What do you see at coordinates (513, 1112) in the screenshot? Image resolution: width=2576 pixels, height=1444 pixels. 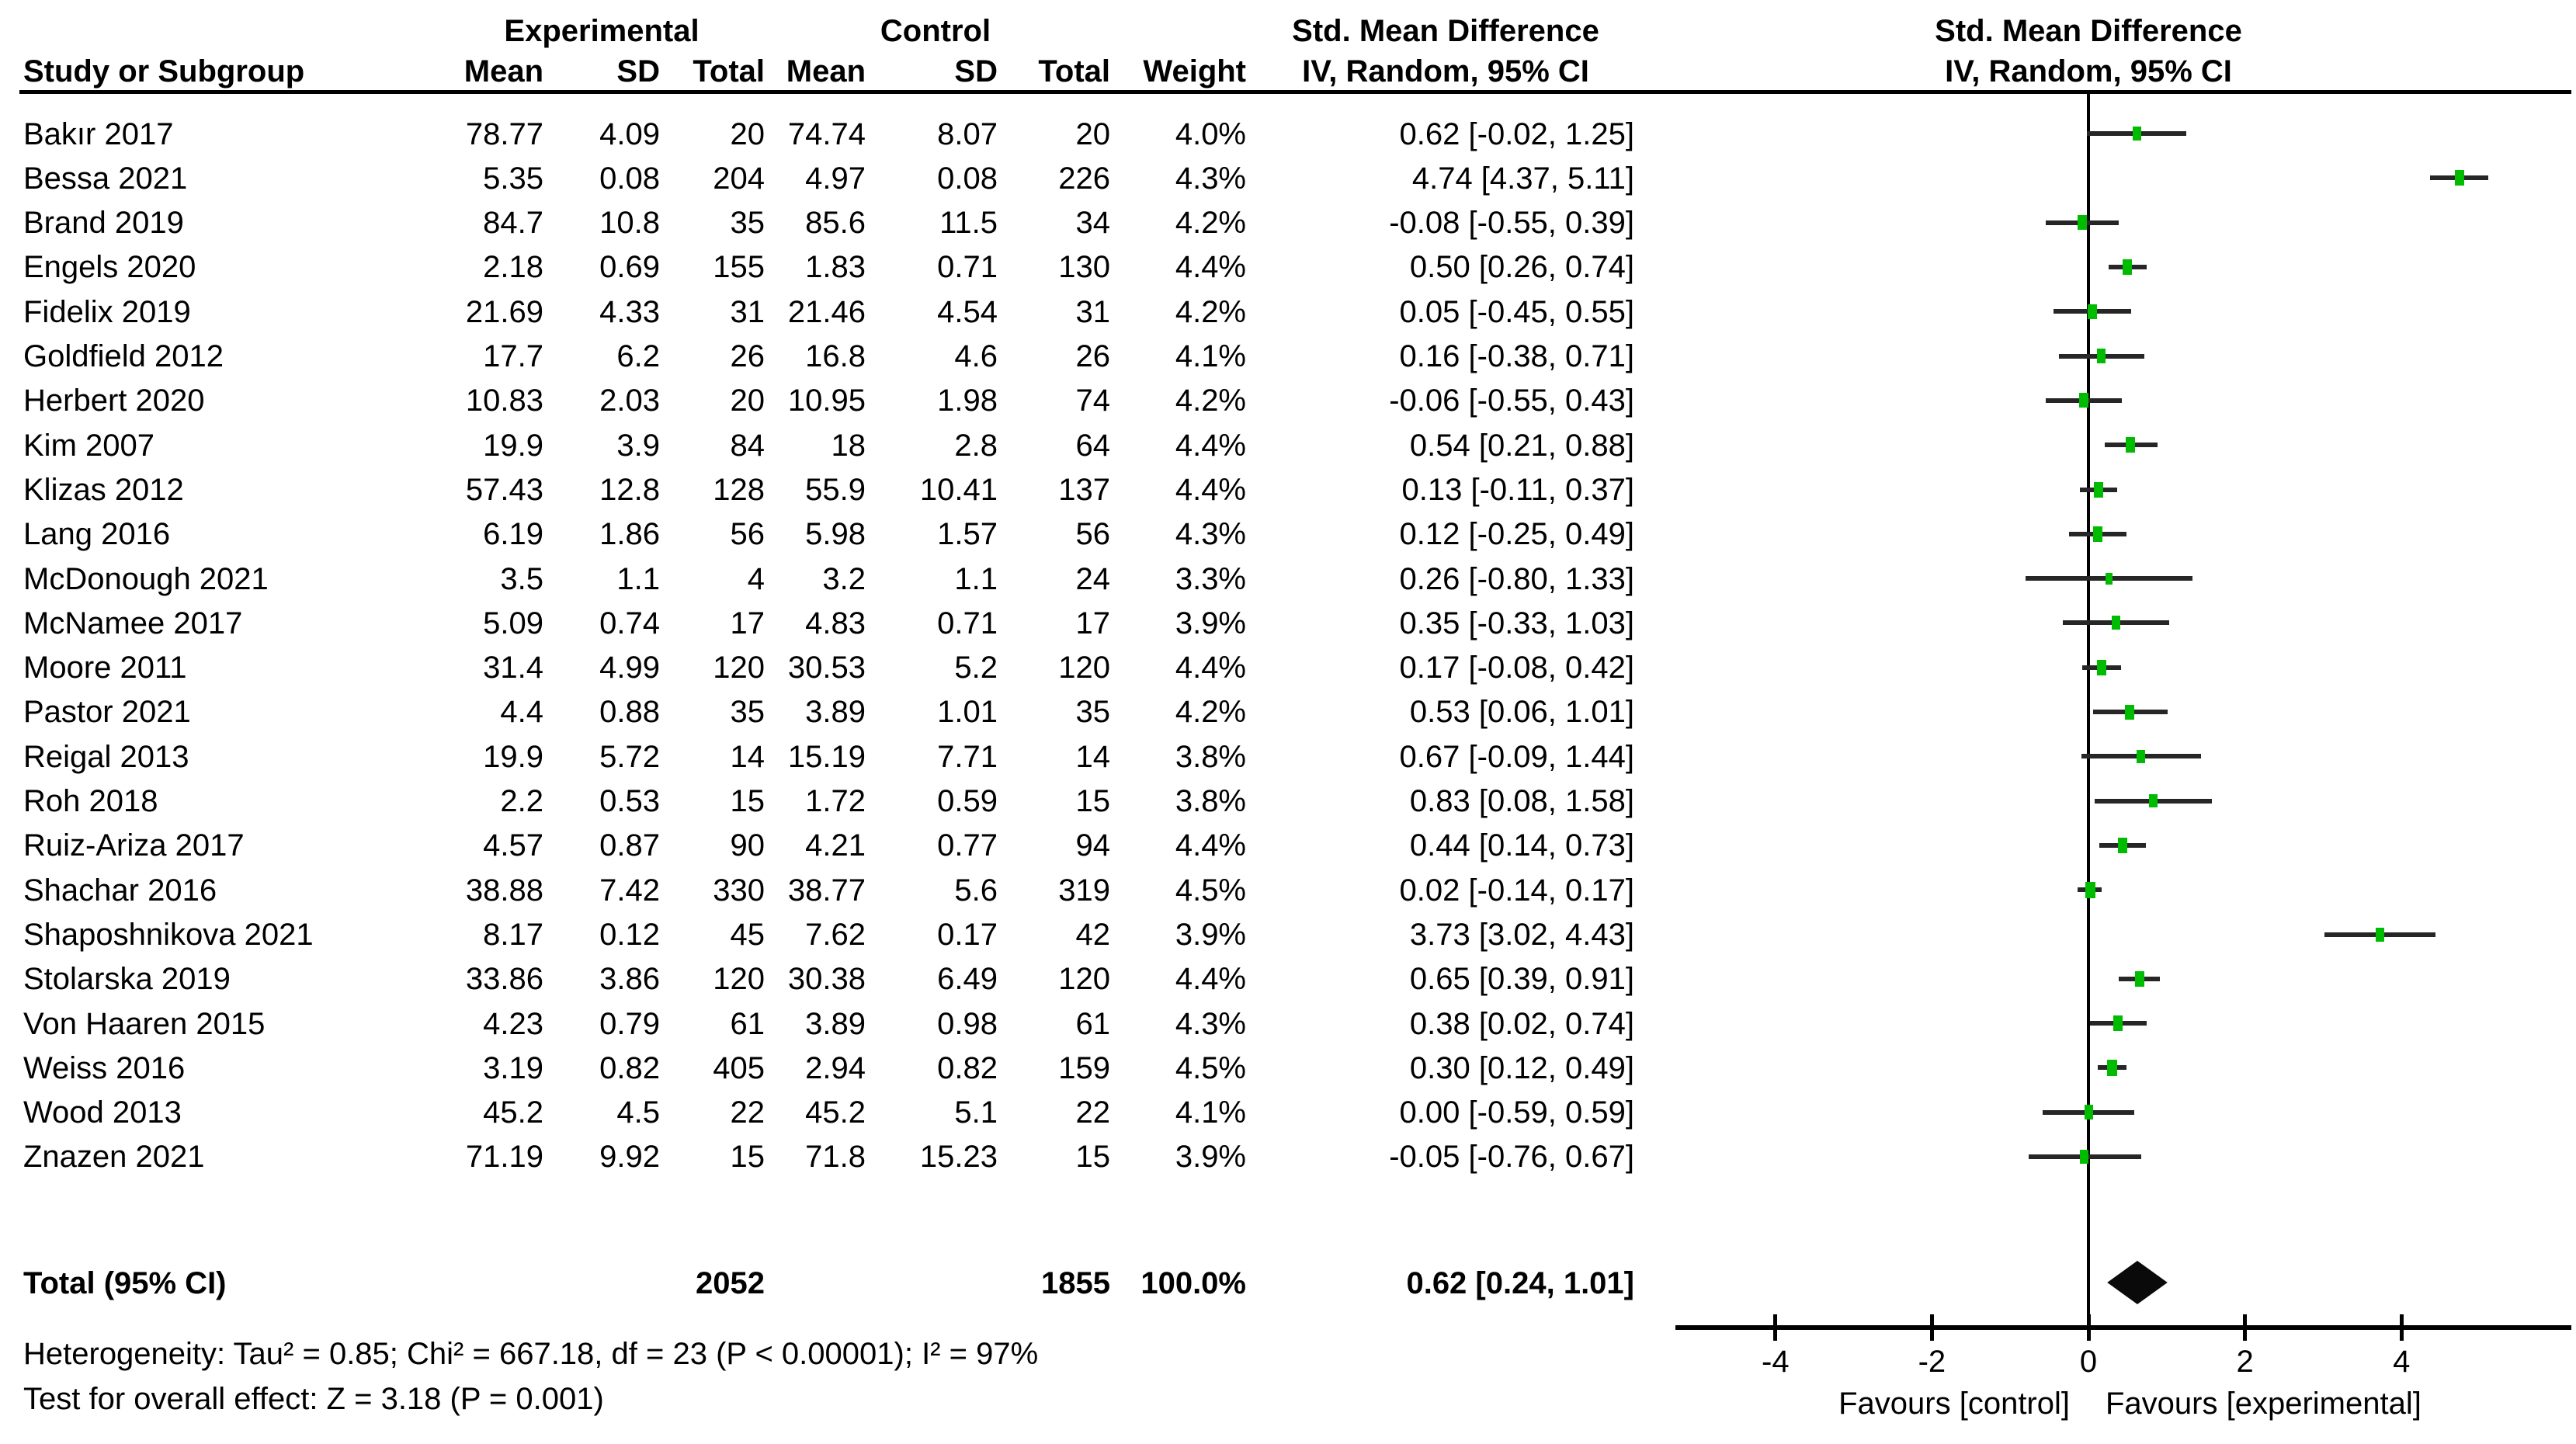 I see `experimental-mean: 45.2` at bounding box center [513, 1112].